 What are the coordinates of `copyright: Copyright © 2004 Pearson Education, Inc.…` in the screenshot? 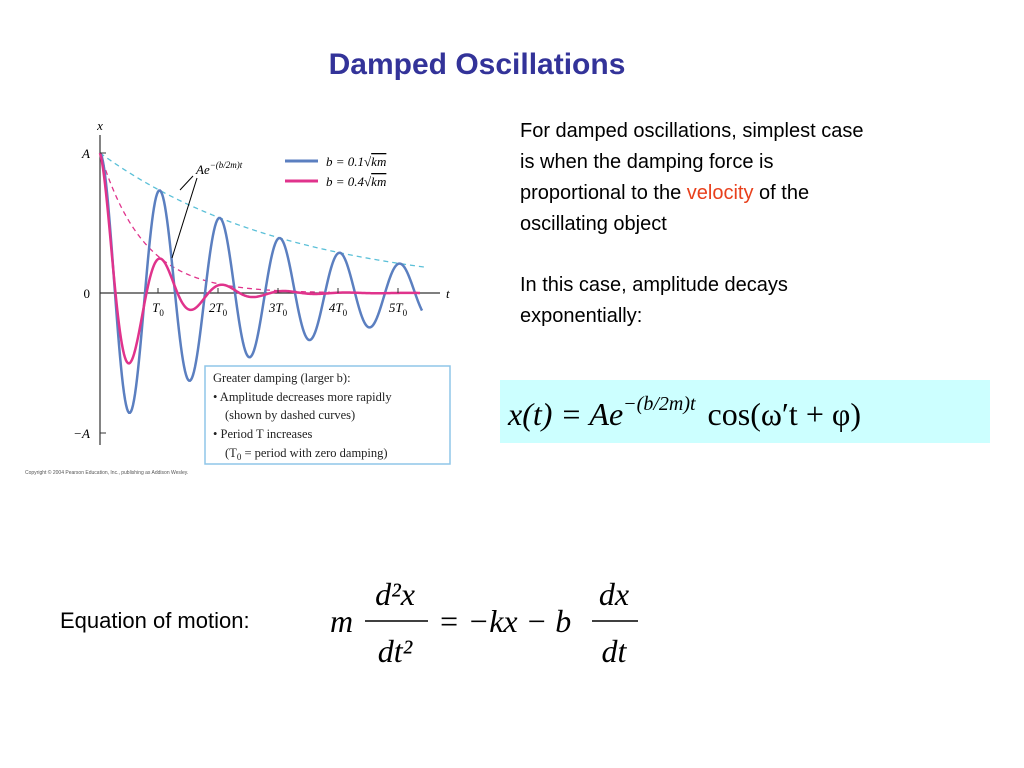 It's located at (106, 472).